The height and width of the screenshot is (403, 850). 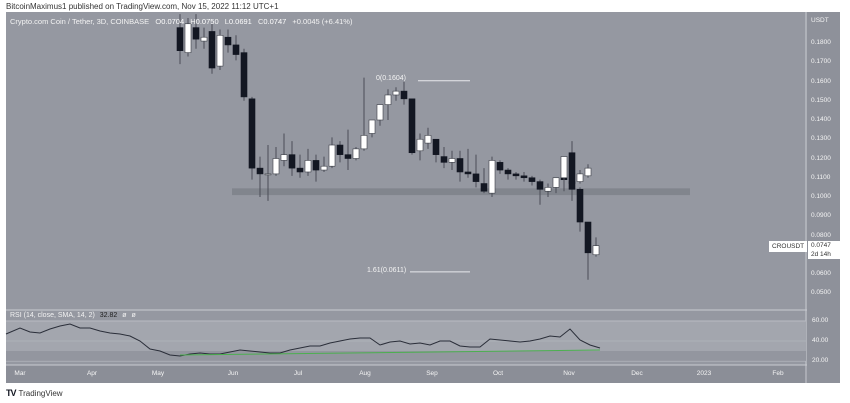 What do you see at coordinates (461, 192) in the screenshot?
I see `support-zone` at bounding box center [461, 192].